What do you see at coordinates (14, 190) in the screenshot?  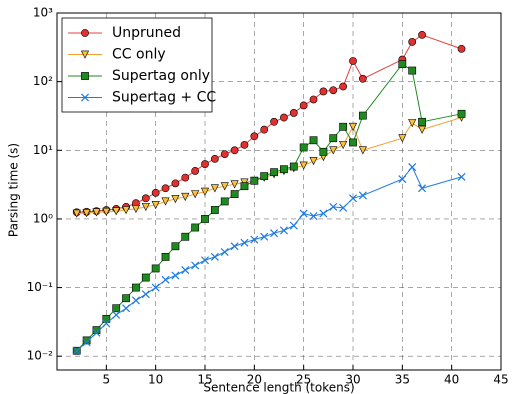 I see `y-axis-label: Parsing time (s)` at bounding box center [14, 190].